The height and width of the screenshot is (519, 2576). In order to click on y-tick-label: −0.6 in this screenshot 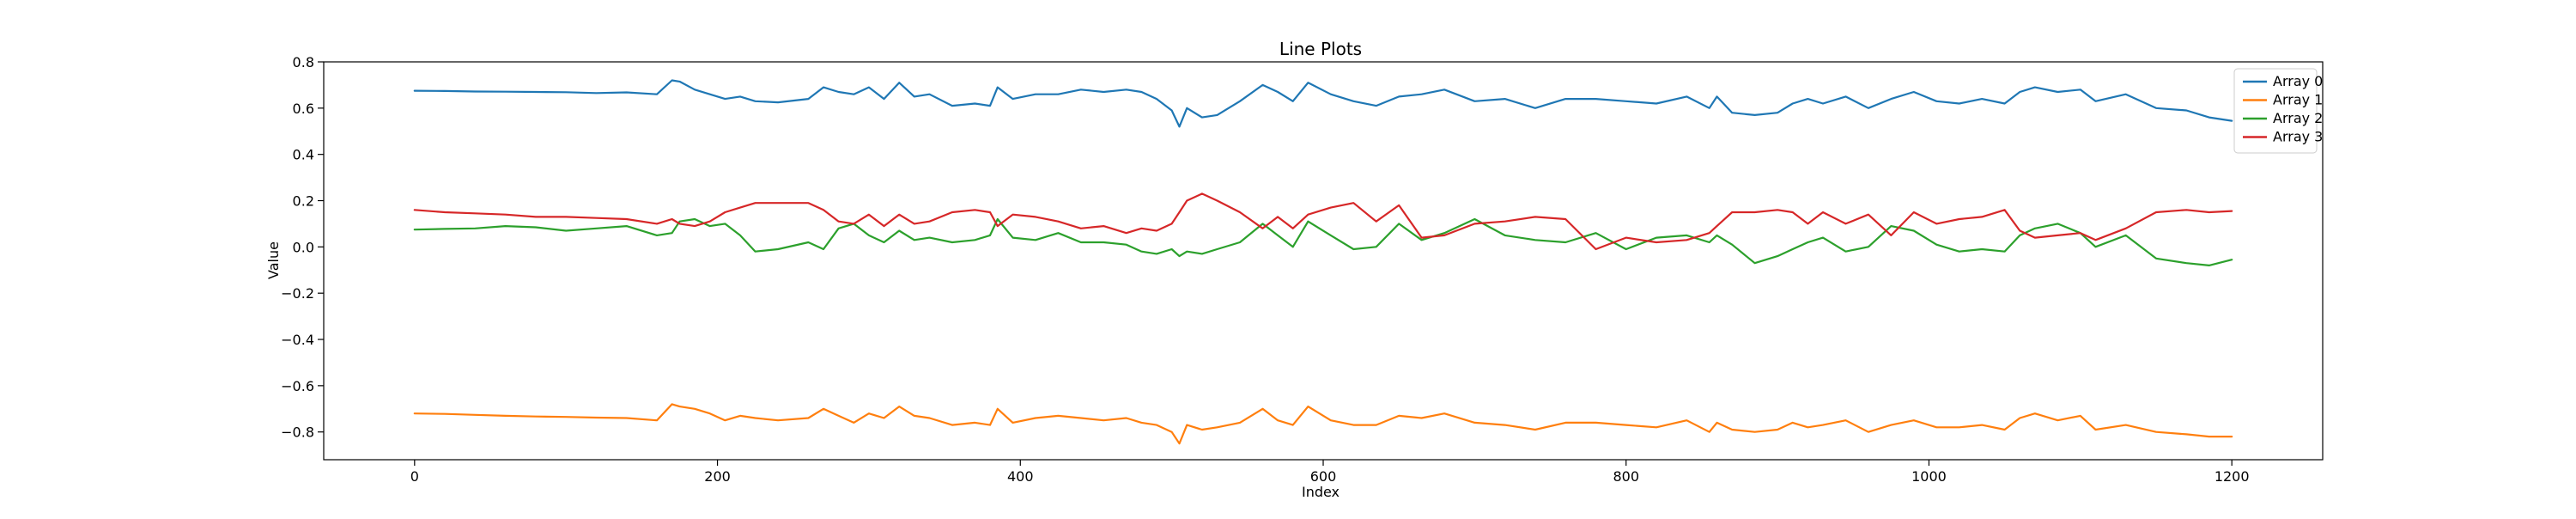, I will do `click(297, 386)`.